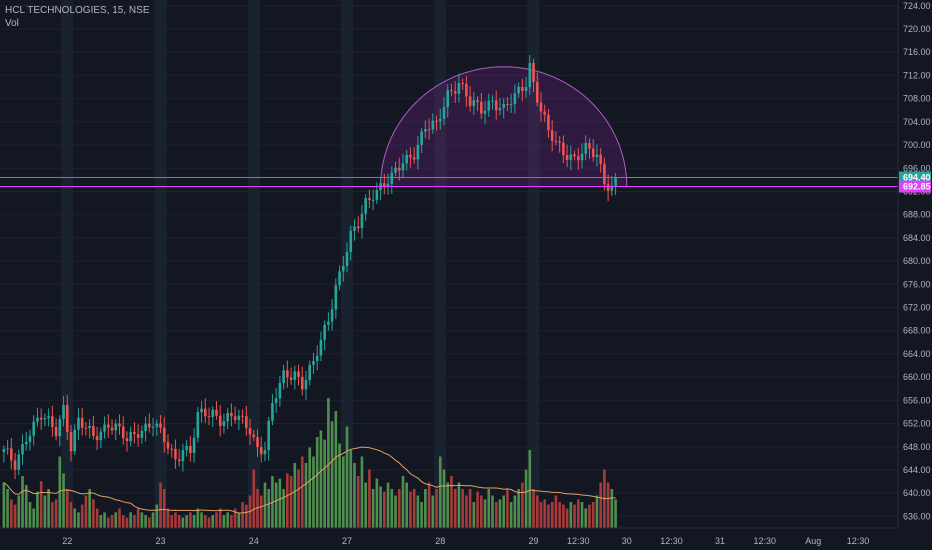 The width and height of the screenshot is (932, 550). I want to click on price-tick-label: 640.00, so click(917, 493).